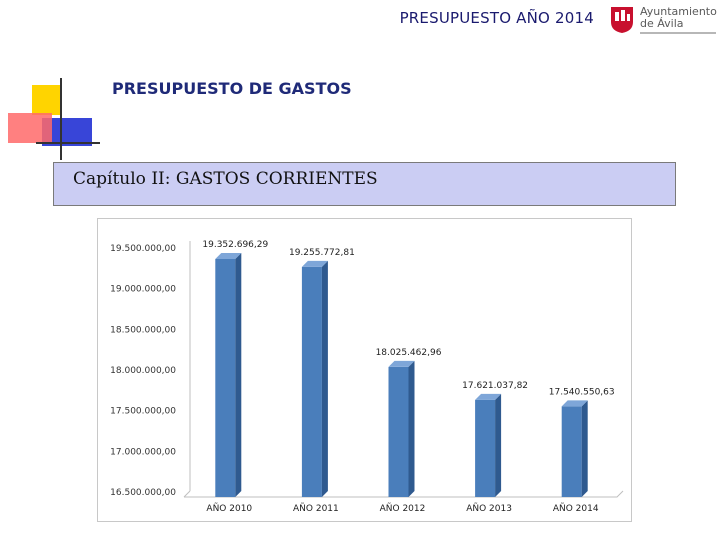 The image size is (720, 540). I want to click on x-axis-line, so click(404, 494).